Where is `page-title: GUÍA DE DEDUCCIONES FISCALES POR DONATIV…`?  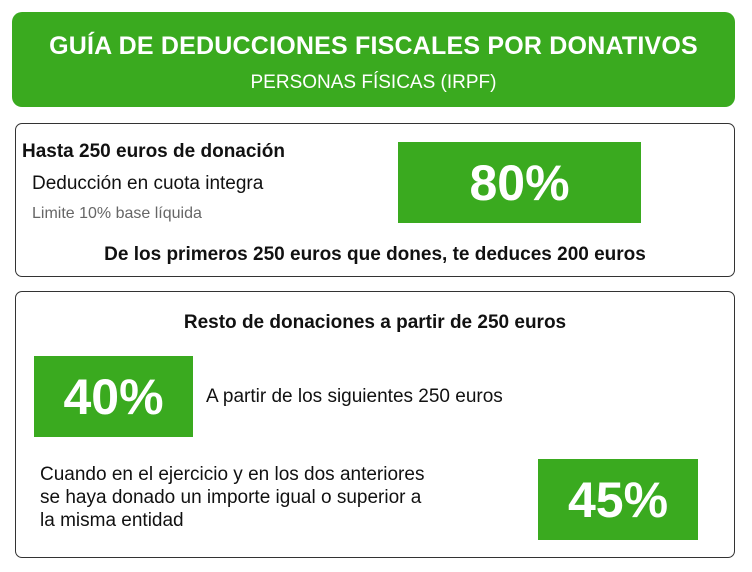 page-title: GUÍA DE DEDUCCIONES FISCALES POR DONATIV… is located at coordinates (373, 46).